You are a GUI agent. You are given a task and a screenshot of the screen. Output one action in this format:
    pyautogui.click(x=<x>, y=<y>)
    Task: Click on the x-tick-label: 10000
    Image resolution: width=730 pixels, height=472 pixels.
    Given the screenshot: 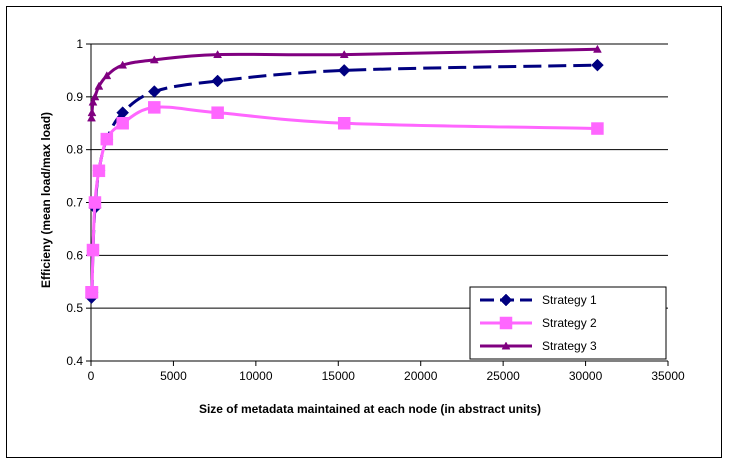 What is the action you would take?
    pyautogui.click(x=256, y=376)
    